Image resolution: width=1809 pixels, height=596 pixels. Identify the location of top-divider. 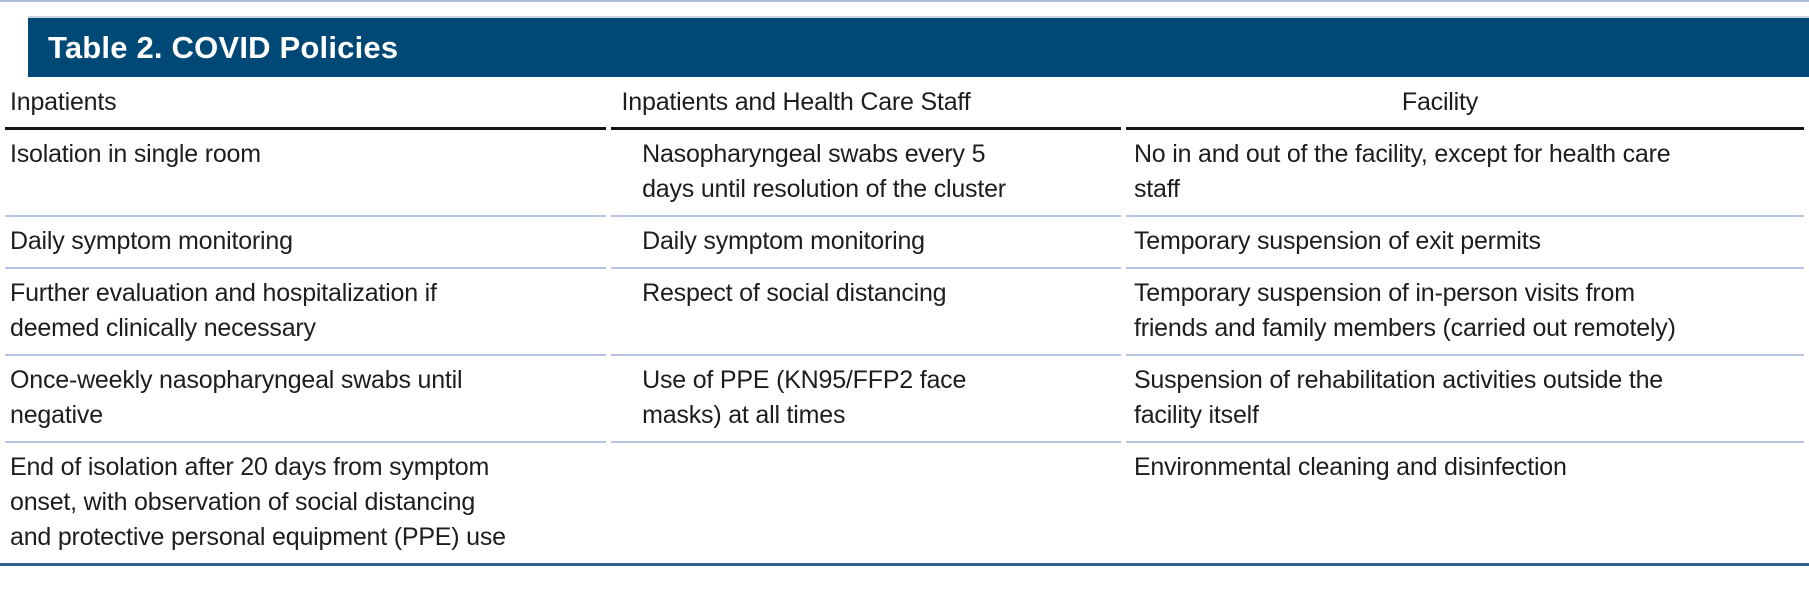
(904, 1).